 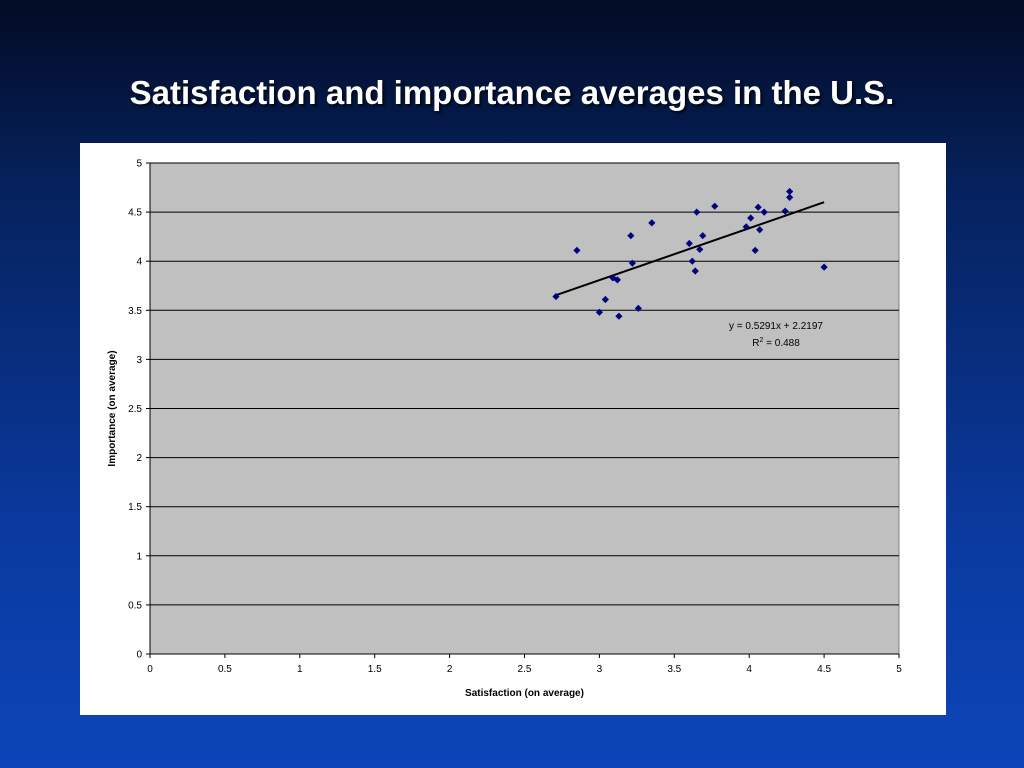 What do you see at coordinates (139, 655) in the screenshot?
I see `y-tick-label-0: 0` at bounding box center [139, 655].